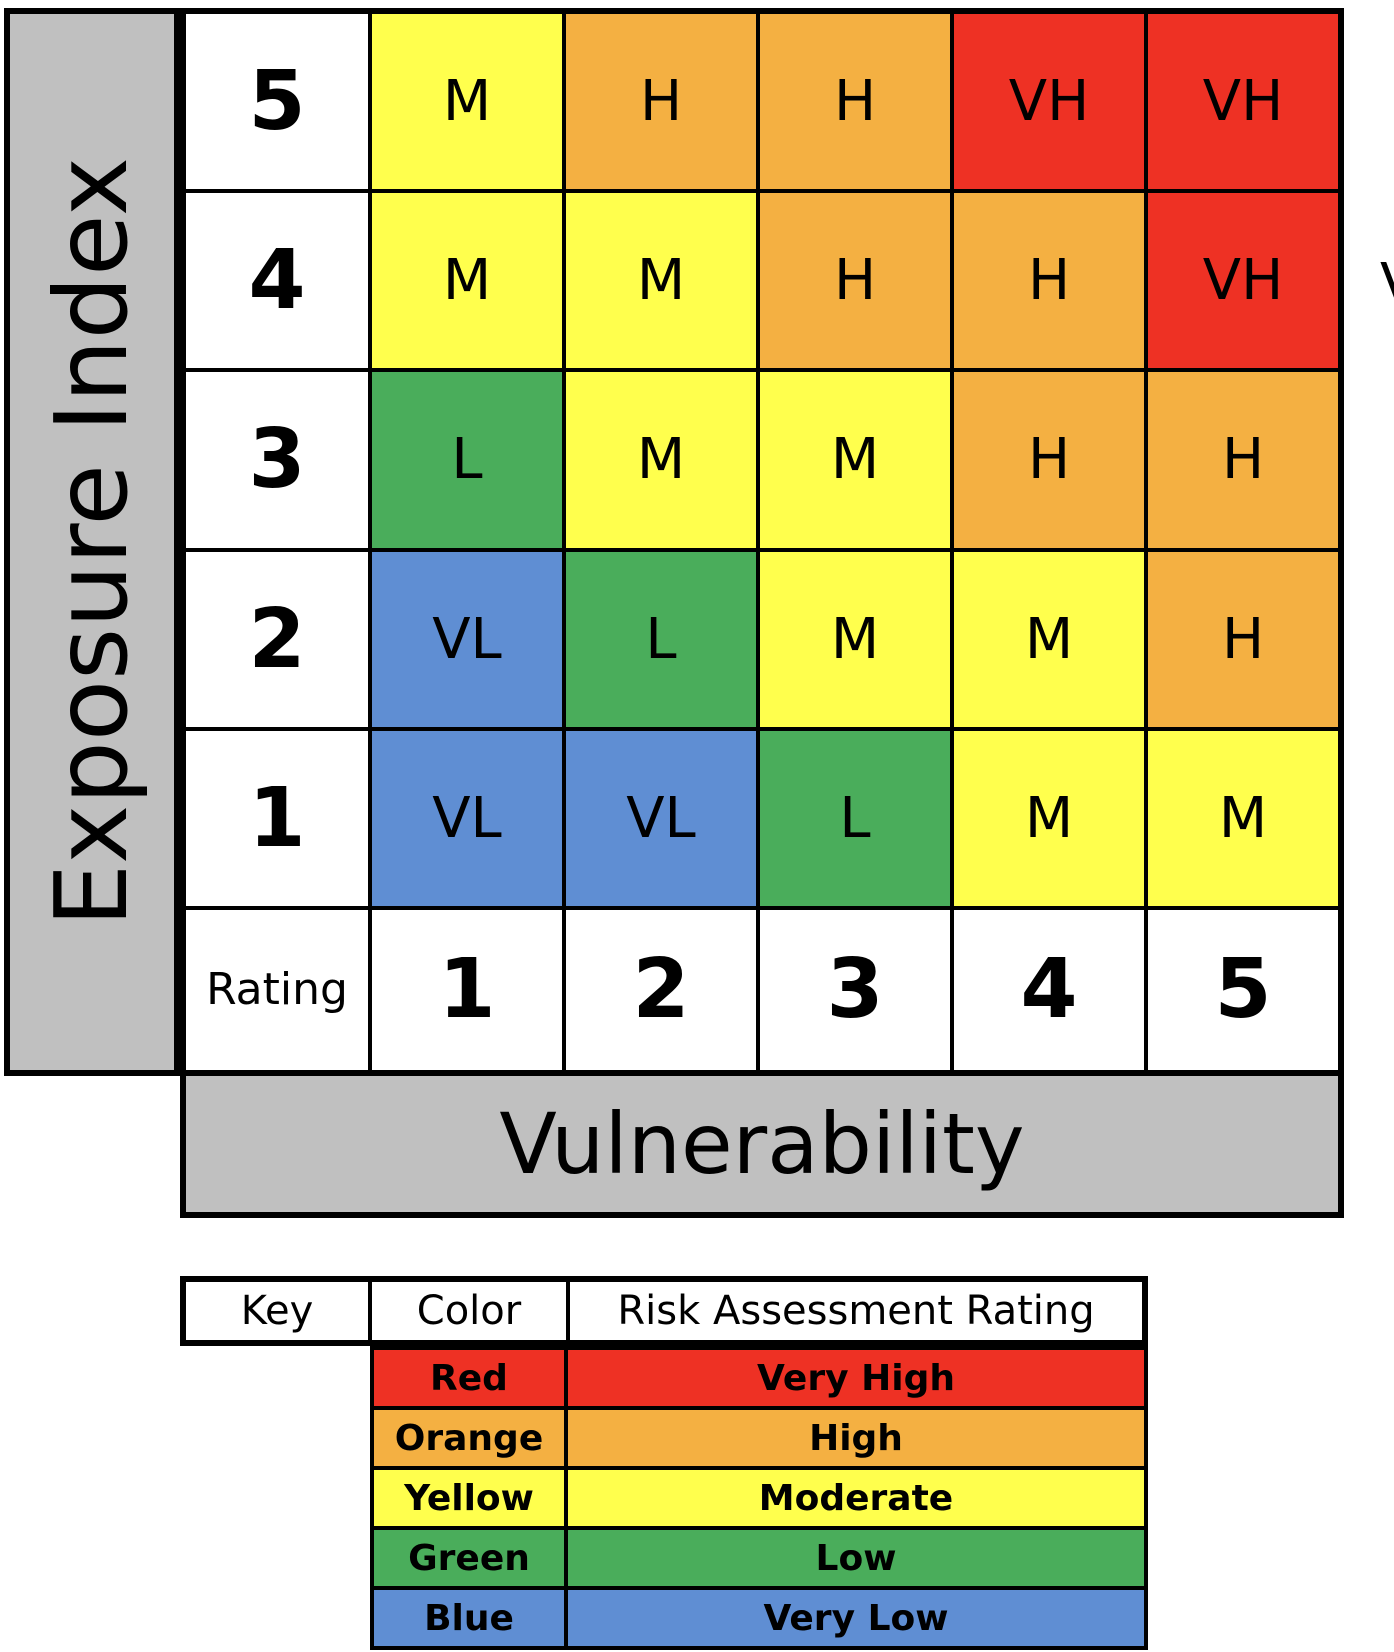 This screenshot has height=1652, width=1394. What do you see at coordinates (277, 460) in the screenshot?
I see `exposure-rating-label: 3` at bounding box center [277, 460].